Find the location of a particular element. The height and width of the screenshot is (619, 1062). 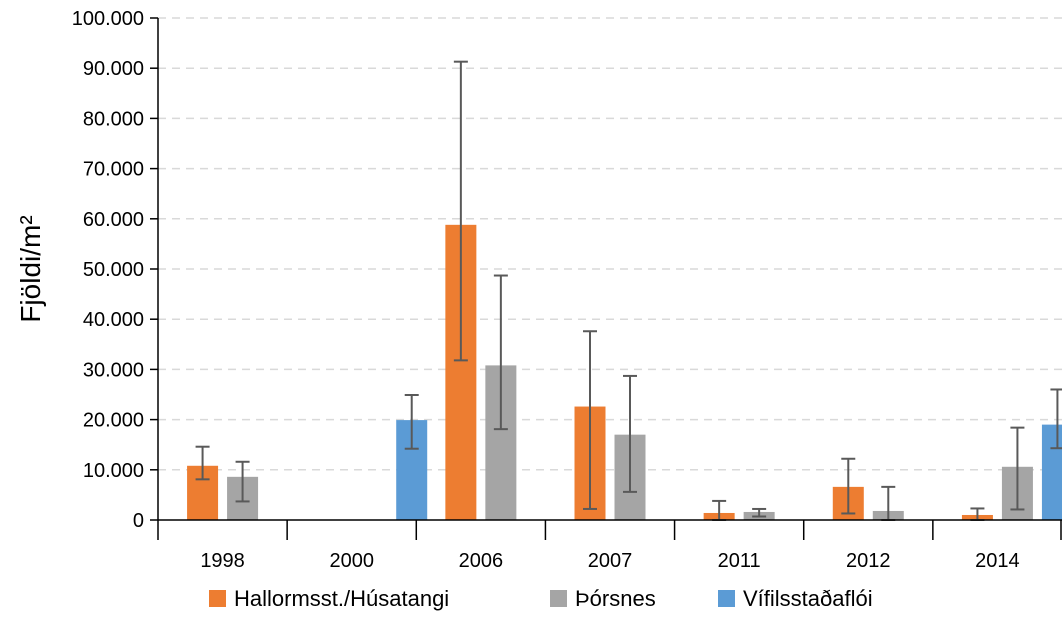

x-tick-label: 2011 is located at coordinates (739, 561).